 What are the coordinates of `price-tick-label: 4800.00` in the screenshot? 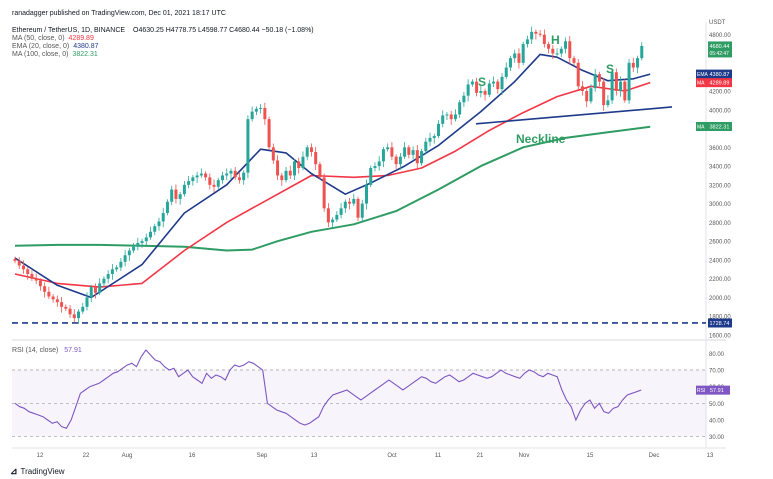 It's located at (720, 36).